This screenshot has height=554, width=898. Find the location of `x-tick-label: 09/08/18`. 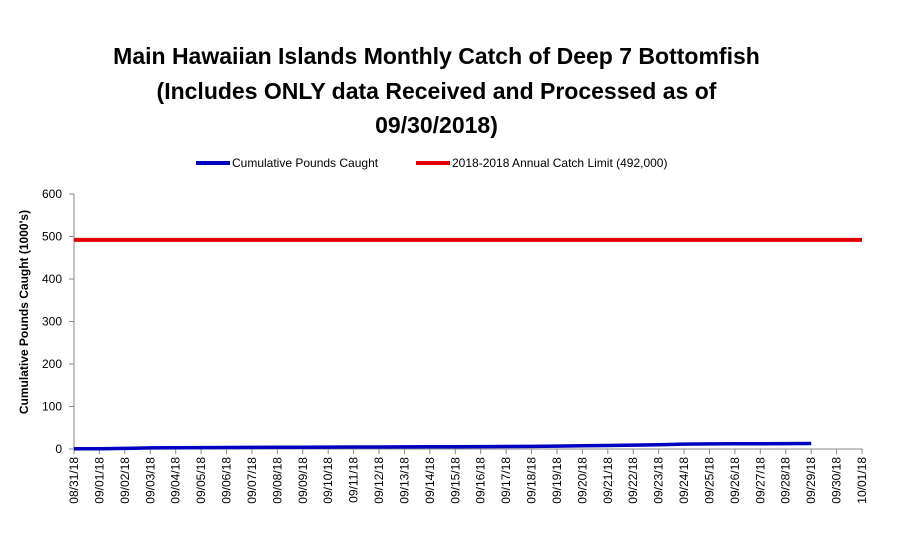

x-tick-label: 09/08/18 is located at coordinates (277, 480).